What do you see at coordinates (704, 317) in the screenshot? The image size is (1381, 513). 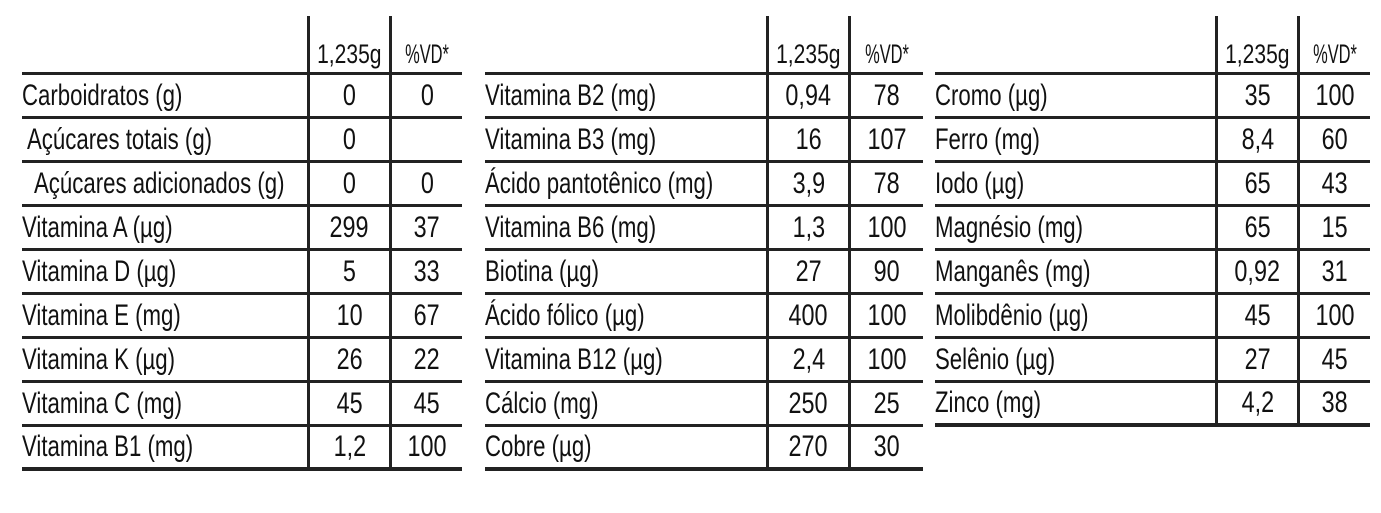 I see `table-row: Ácido fólico (µg) 400 100` at bounding box center [704, 317].